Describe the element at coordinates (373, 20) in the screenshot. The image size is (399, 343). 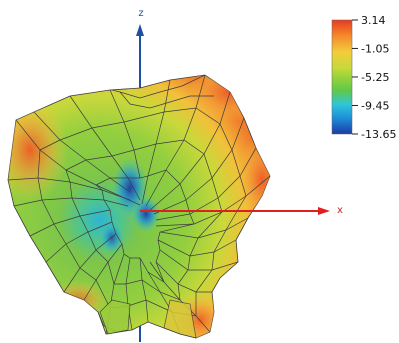
I see `colorbar-tick-label: 3.14` at that location.